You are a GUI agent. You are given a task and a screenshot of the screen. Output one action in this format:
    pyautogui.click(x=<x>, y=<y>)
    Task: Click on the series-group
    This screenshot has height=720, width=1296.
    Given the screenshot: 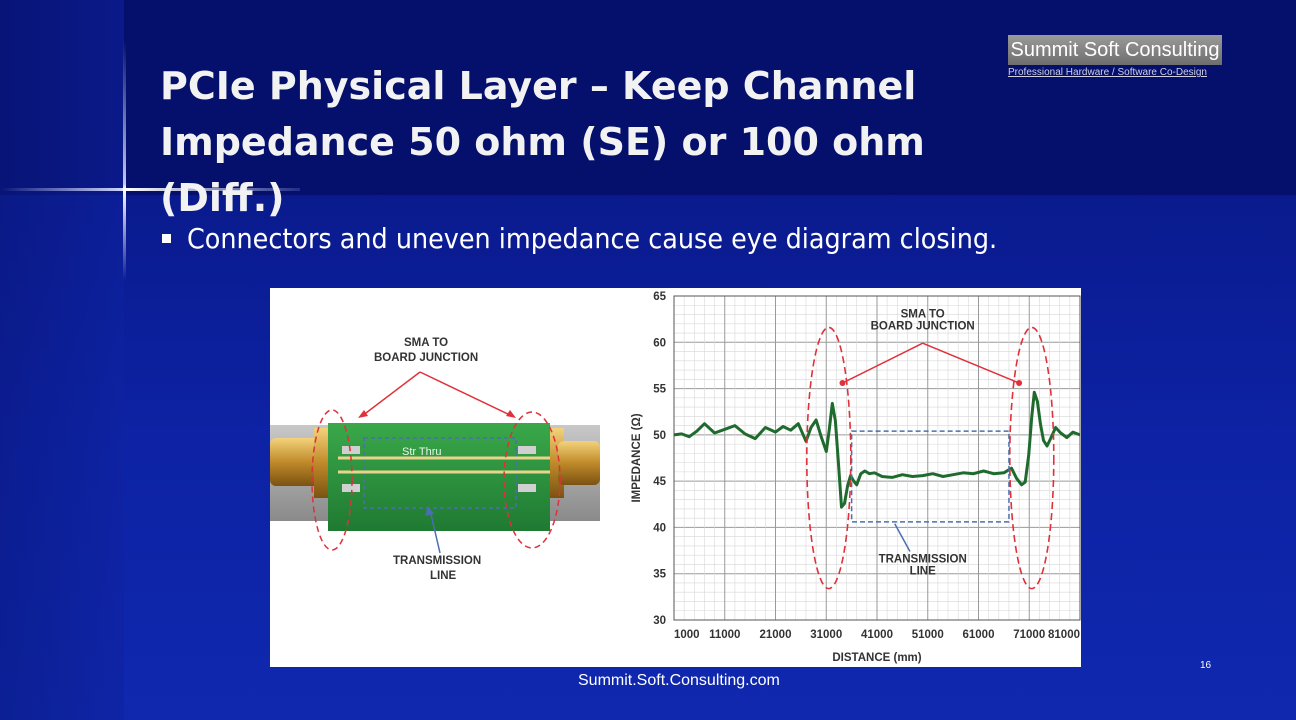 What is the action you would take?
    pyautogui.click(x=877, y=449)
    